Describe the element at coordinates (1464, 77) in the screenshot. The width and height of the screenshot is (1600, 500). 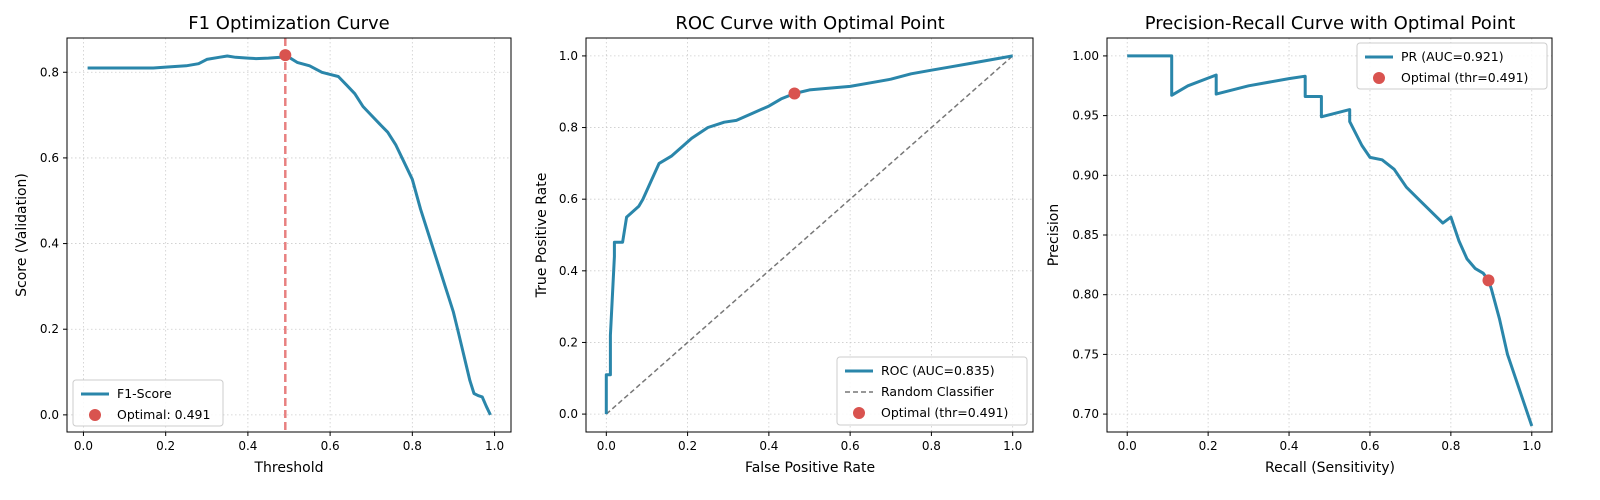
I see `pr-legend-optimal-label: Optimal (thr=0.491)` at that location.